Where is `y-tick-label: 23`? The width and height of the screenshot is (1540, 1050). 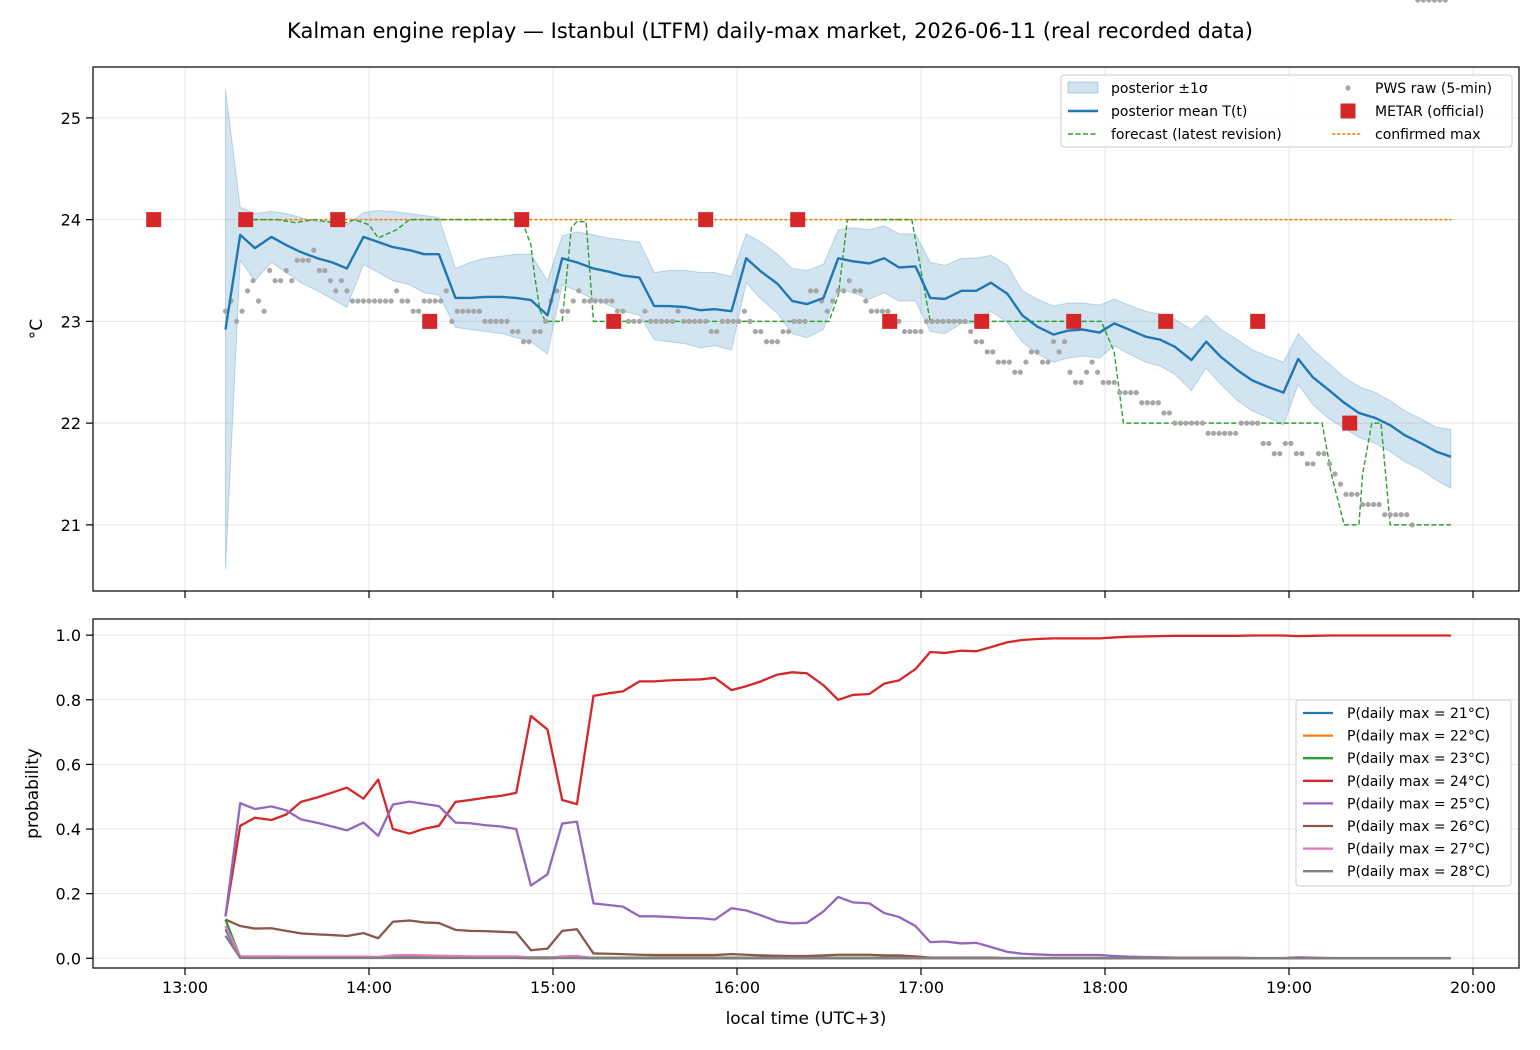
y-tick-label: 23 is located at coordinates (71, 321).